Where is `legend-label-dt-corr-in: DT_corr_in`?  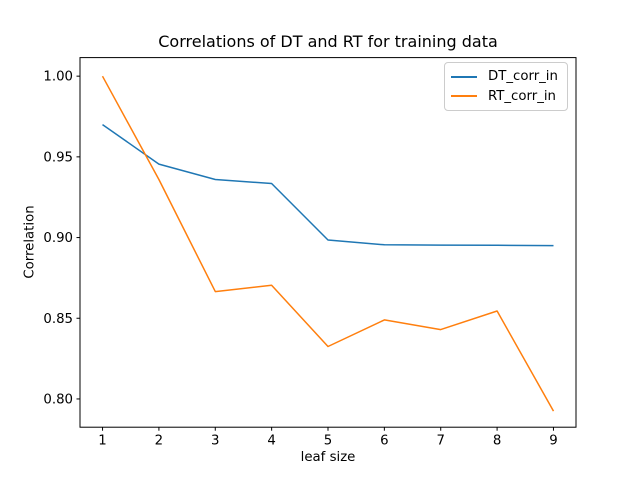 legend-label-dt-corr-in: DT_corr_in is located at coordinates (523, 77).